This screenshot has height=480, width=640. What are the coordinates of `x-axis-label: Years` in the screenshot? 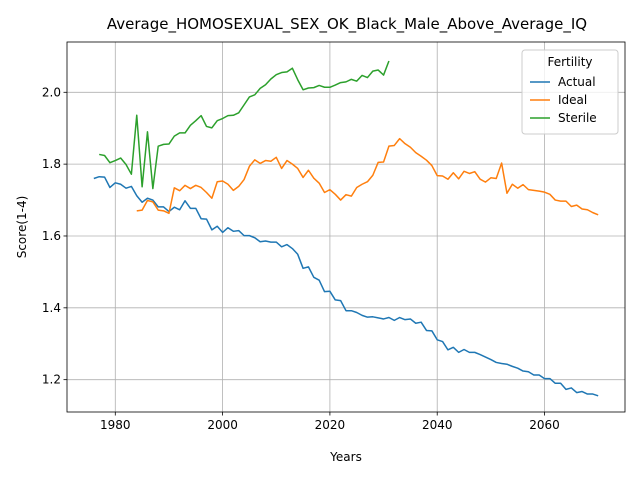 It's located at (345, 457).